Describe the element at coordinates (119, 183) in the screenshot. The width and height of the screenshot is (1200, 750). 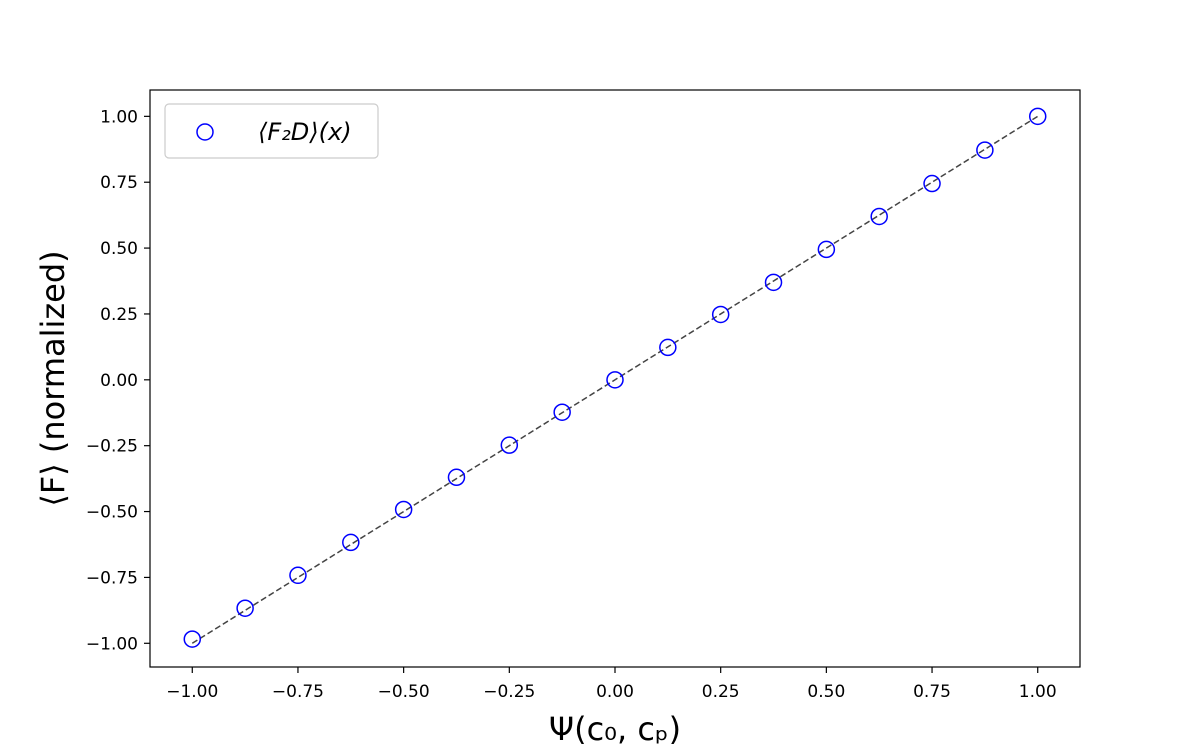
I see `y-tick-label: 0.75` at that location.